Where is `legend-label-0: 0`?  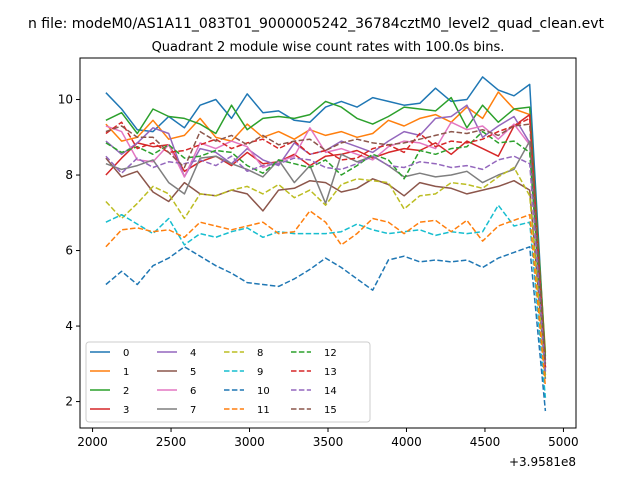 legend-label-0: 0 is located at coordinates (126, 353).